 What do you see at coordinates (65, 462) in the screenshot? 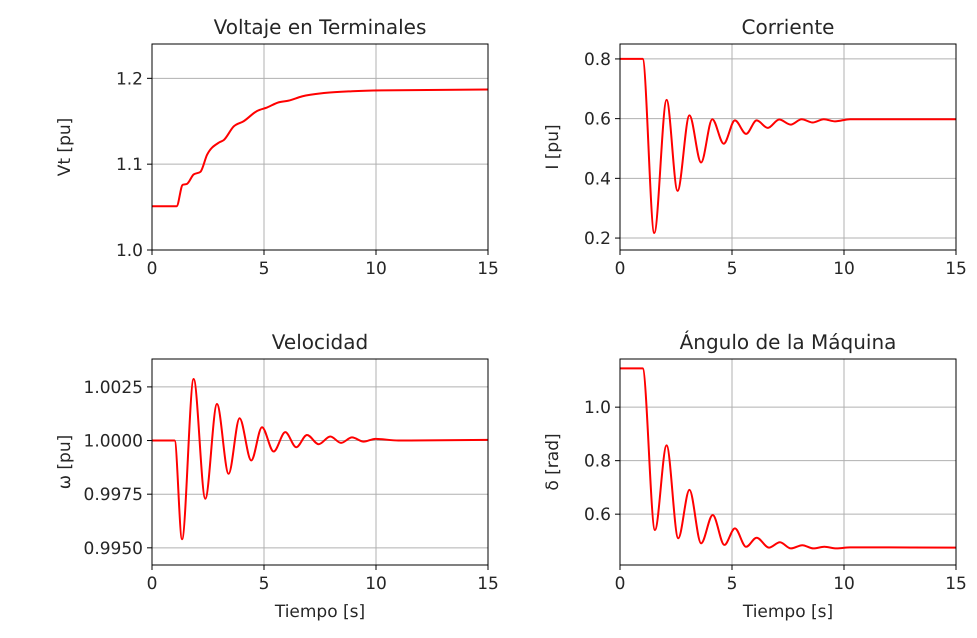
I see `y-axis-title: ω [pu]` at bounding box center [65, 462].